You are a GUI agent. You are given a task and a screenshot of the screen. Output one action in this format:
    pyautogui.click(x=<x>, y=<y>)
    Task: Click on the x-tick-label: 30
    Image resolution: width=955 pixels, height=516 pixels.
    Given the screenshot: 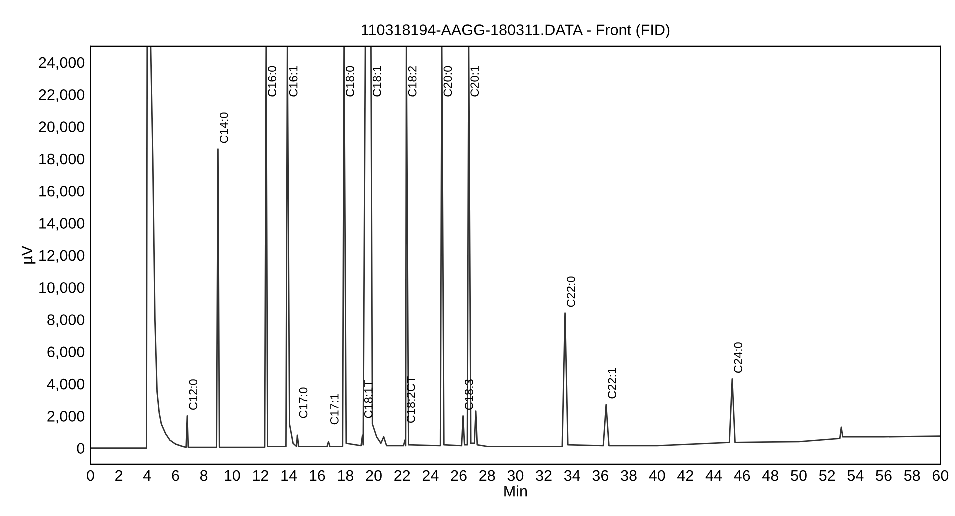 What is the action you would take?
    pyautogui.click(x=516, y=476)
    